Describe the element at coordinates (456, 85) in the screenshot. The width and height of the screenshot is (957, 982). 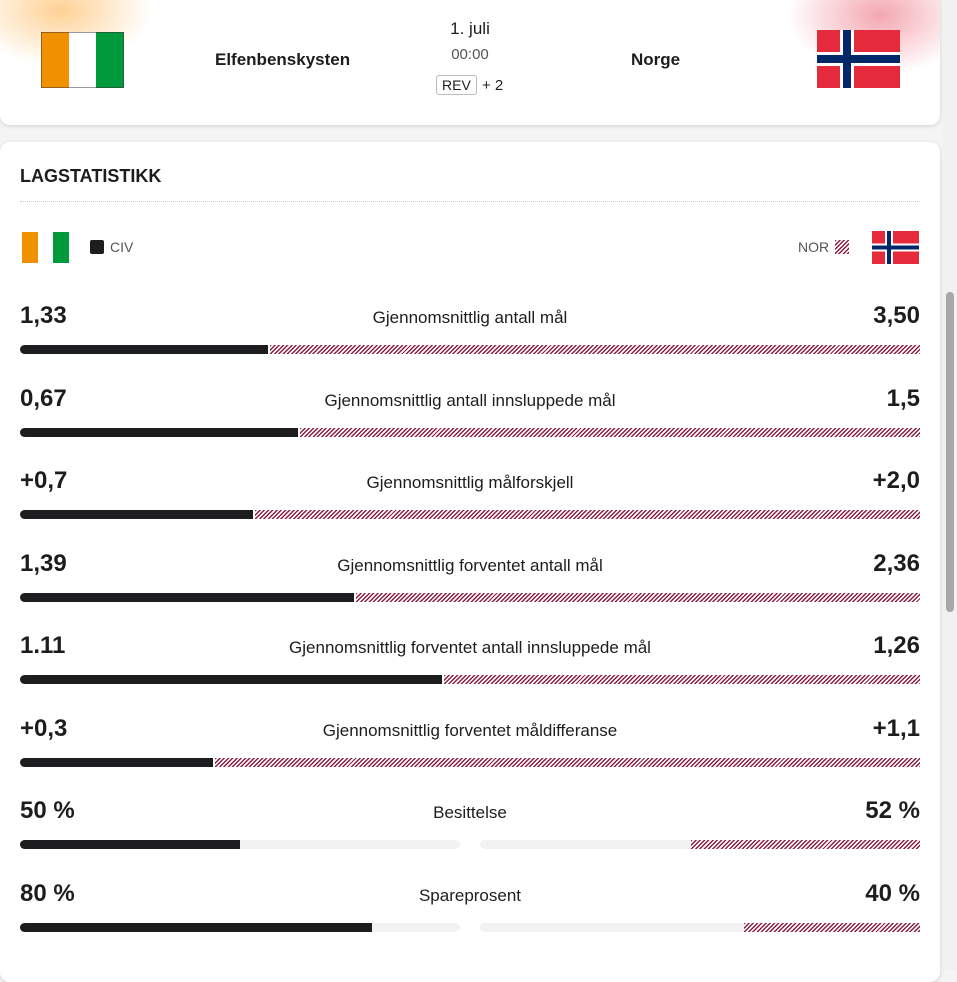
I see `channel: REV` at that location.